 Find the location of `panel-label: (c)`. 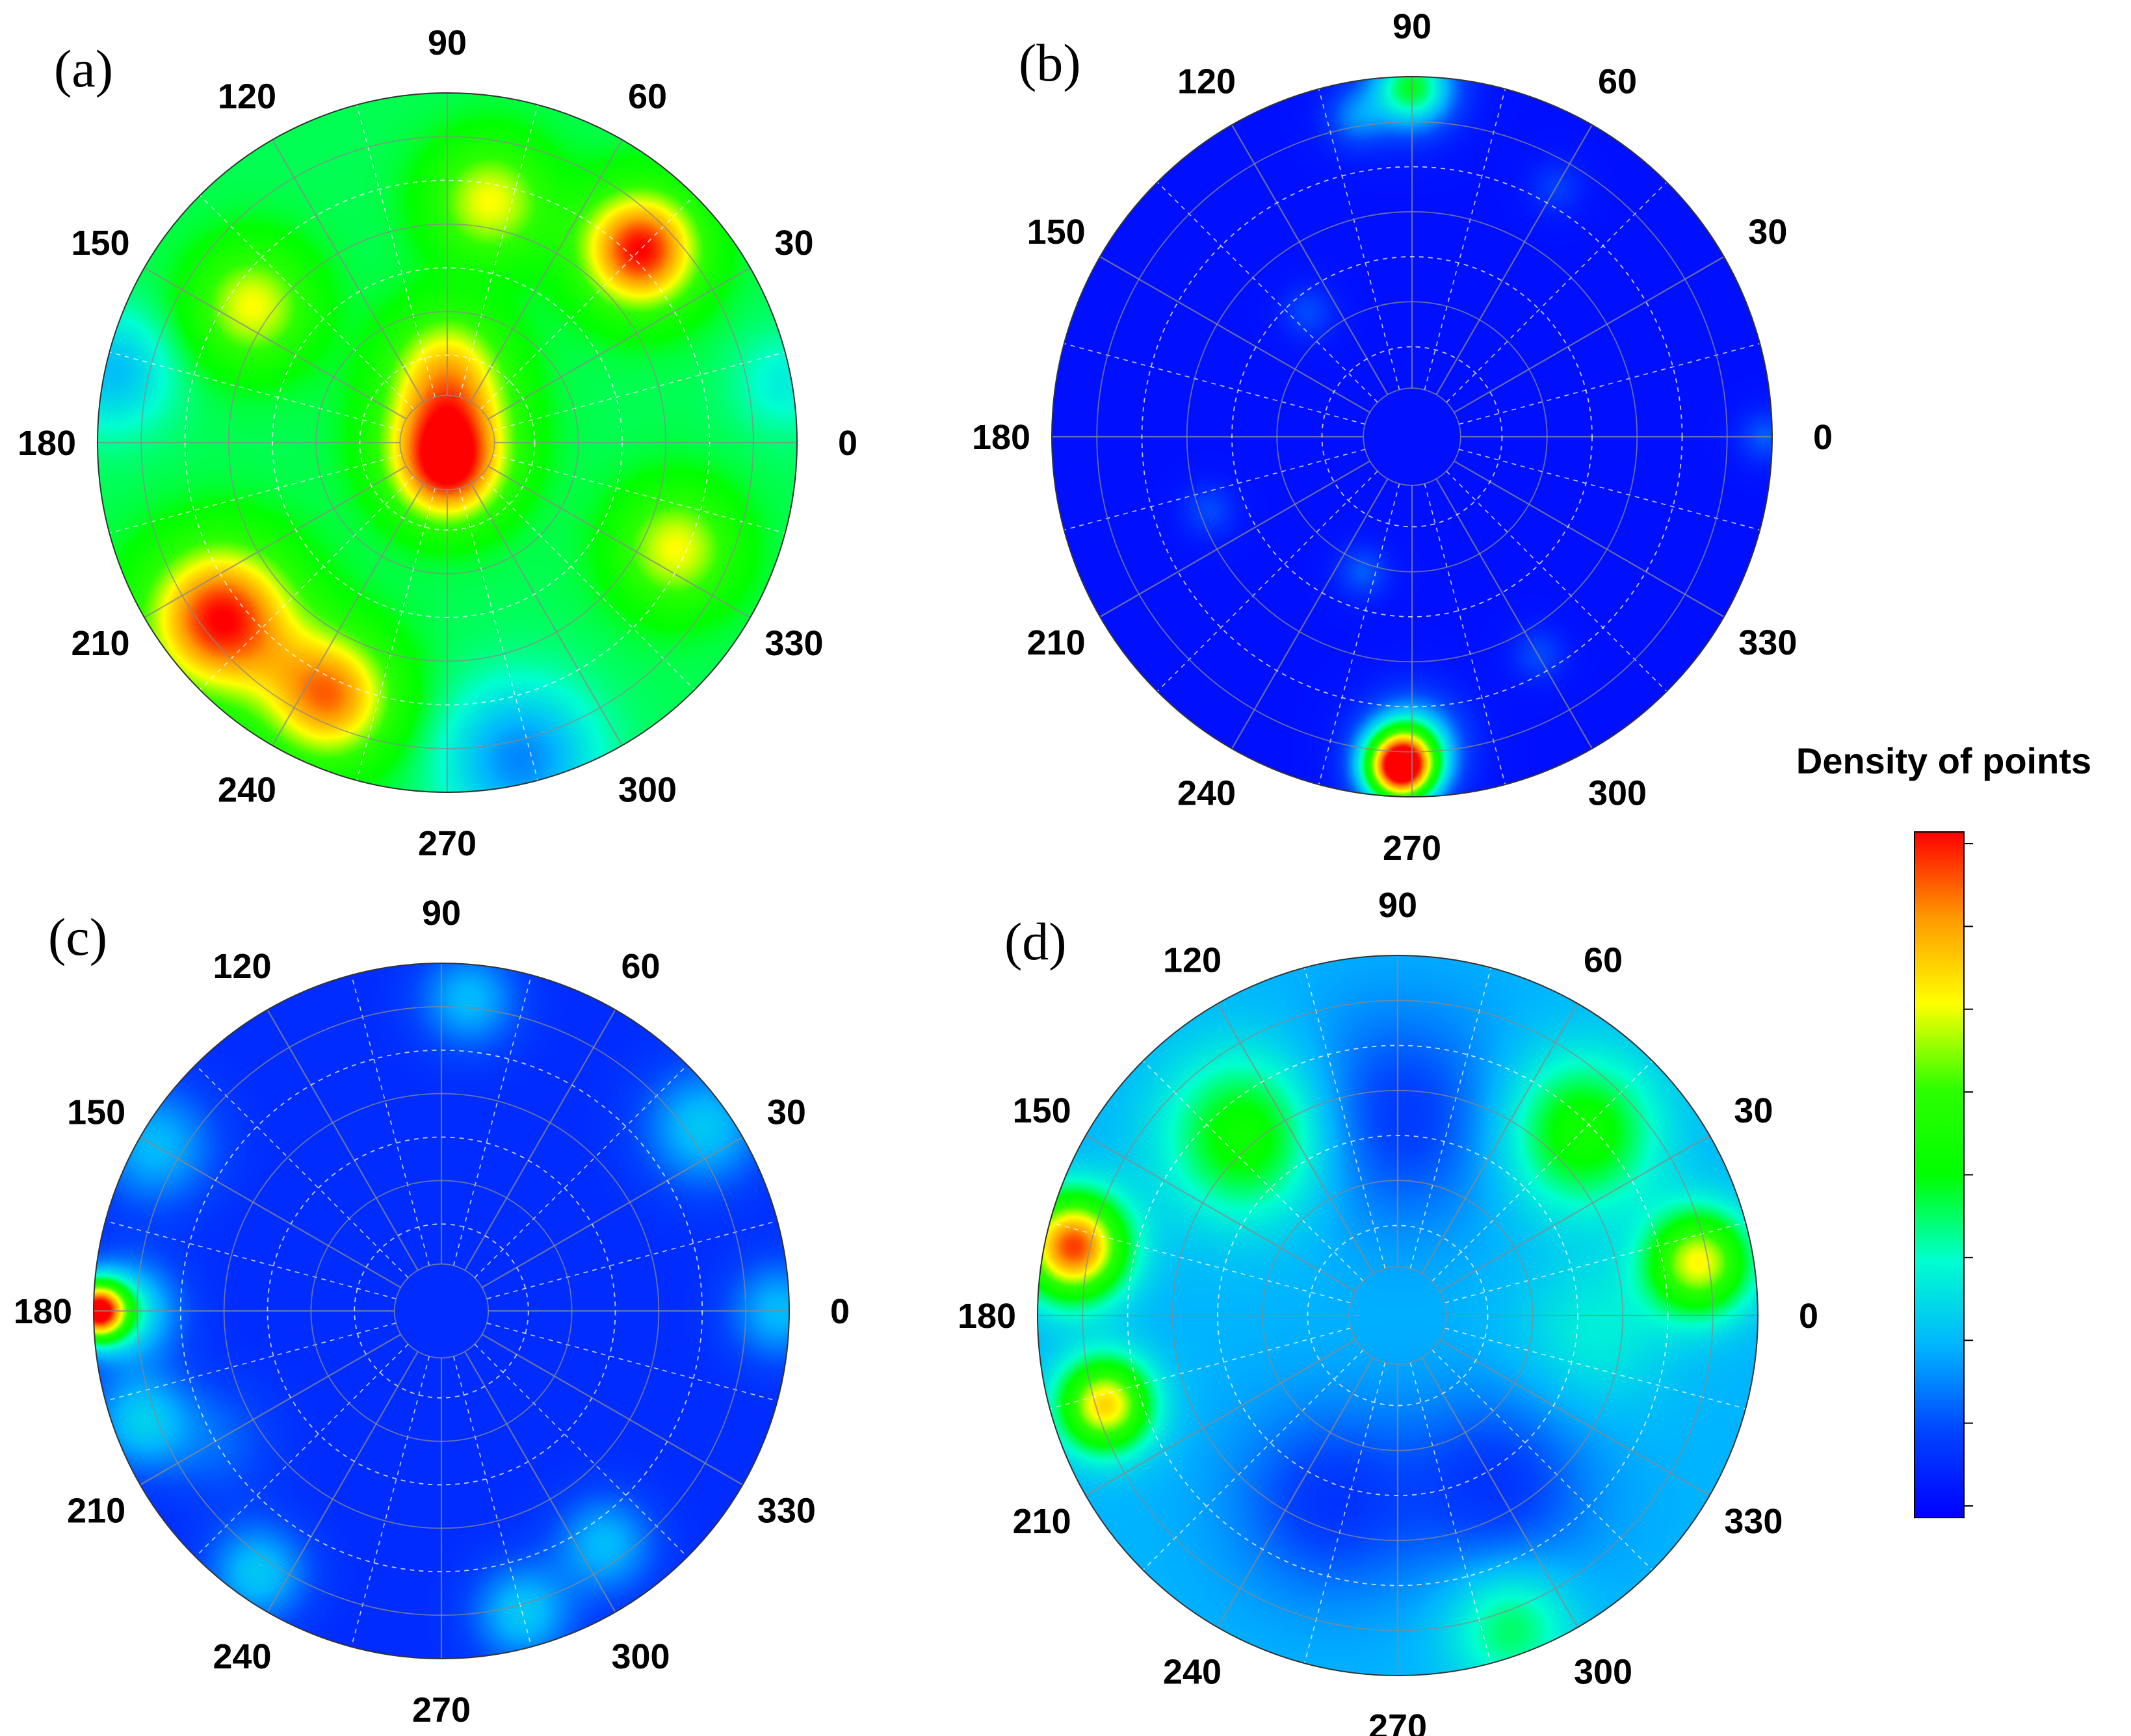

panel-label: (c) is located at coordinates (77, 936).